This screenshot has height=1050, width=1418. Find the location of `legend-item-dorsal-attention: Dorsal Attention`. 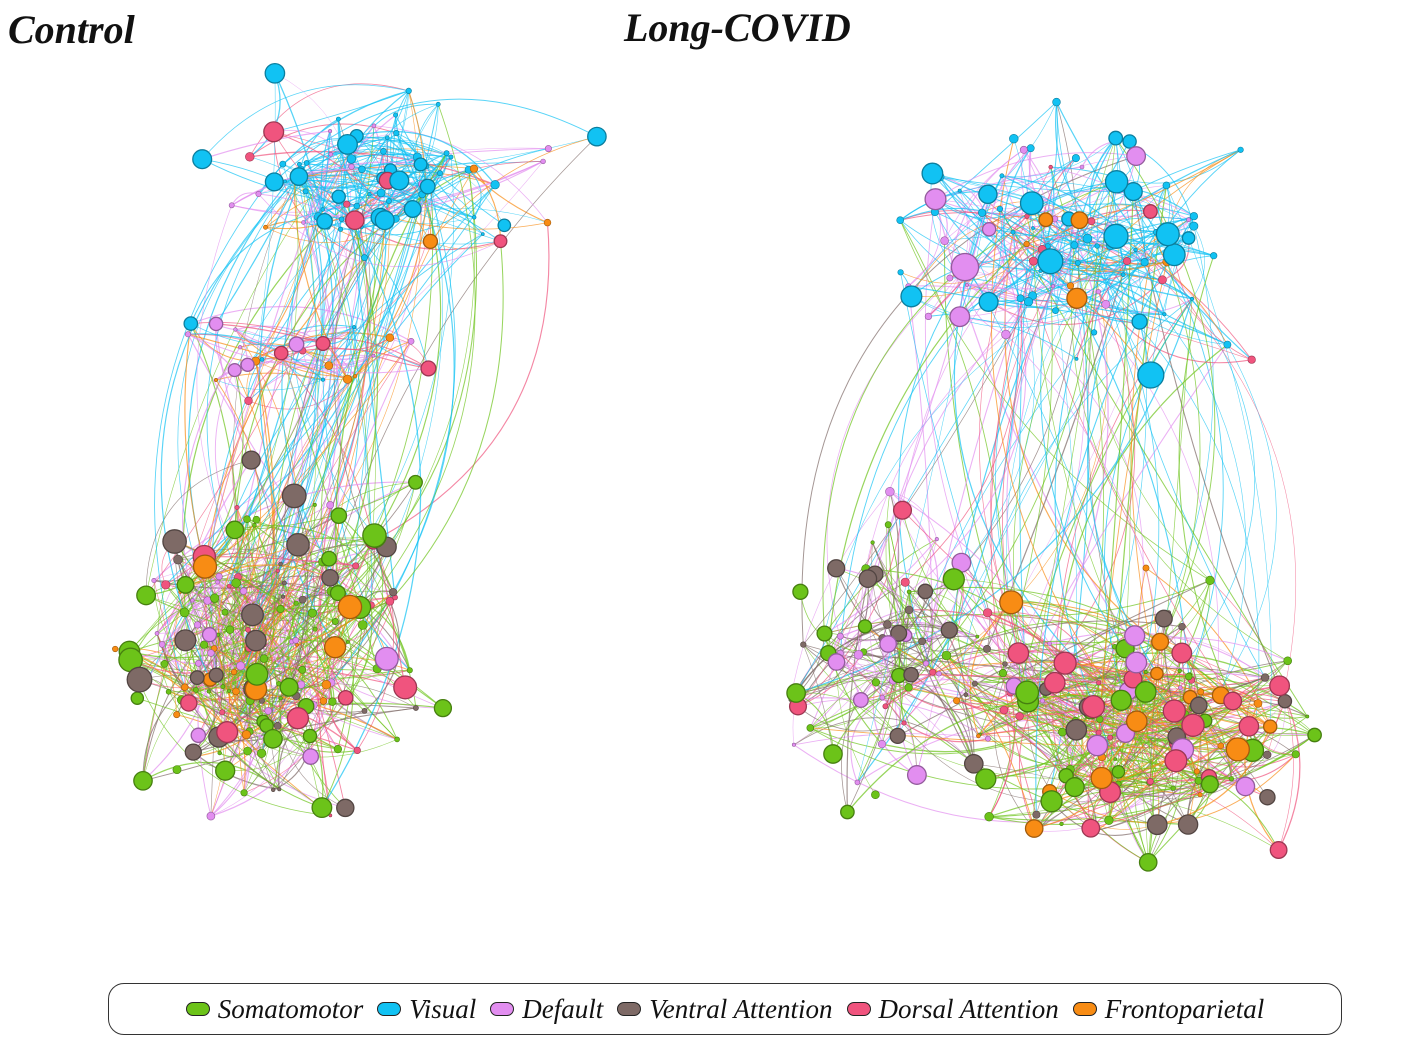

legend-item-dorsal-attention: Dorsal Attention is located at coordinates (952, 1009).